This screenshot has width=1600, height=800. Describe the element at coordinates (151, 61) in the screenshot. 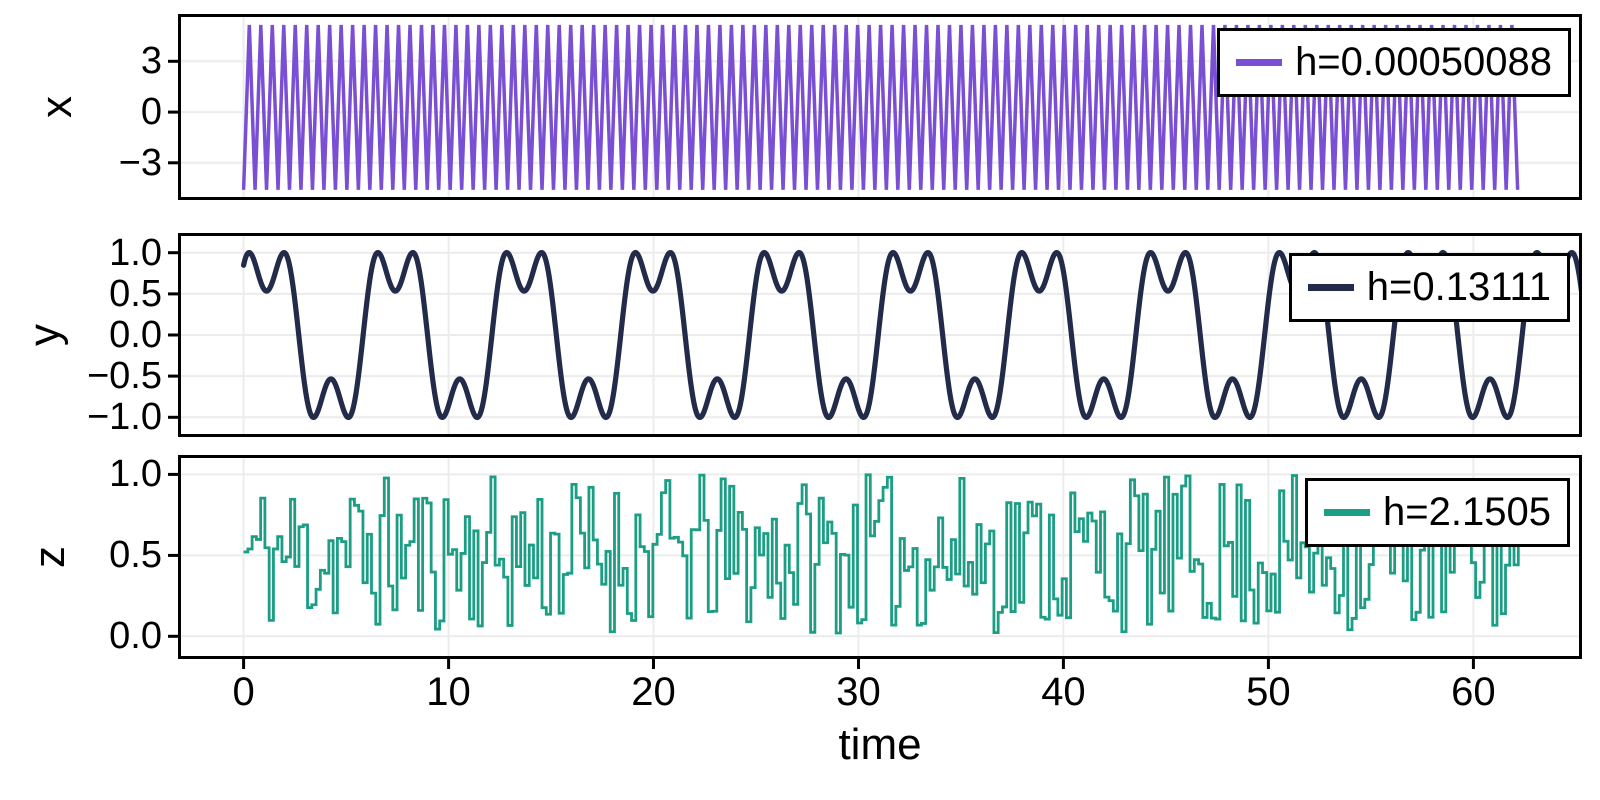

I see `y-tick-label: 3` at that location.